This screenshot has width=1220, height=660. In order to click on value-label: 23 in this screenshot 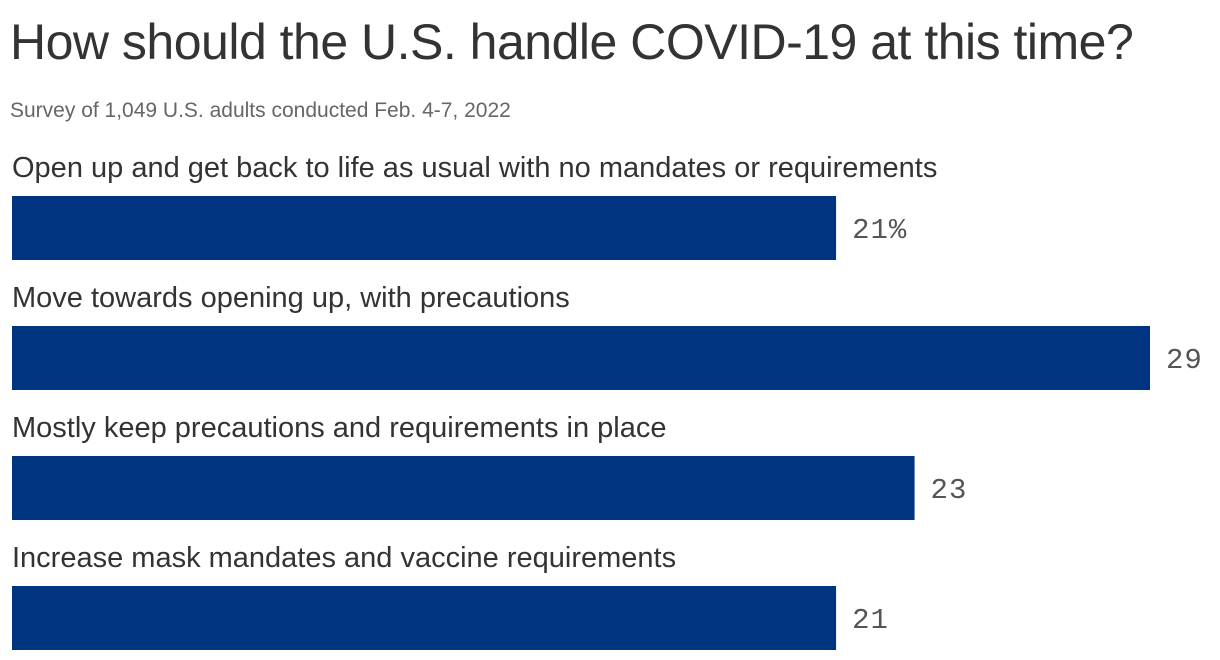, I will do `click(949, 490)`.